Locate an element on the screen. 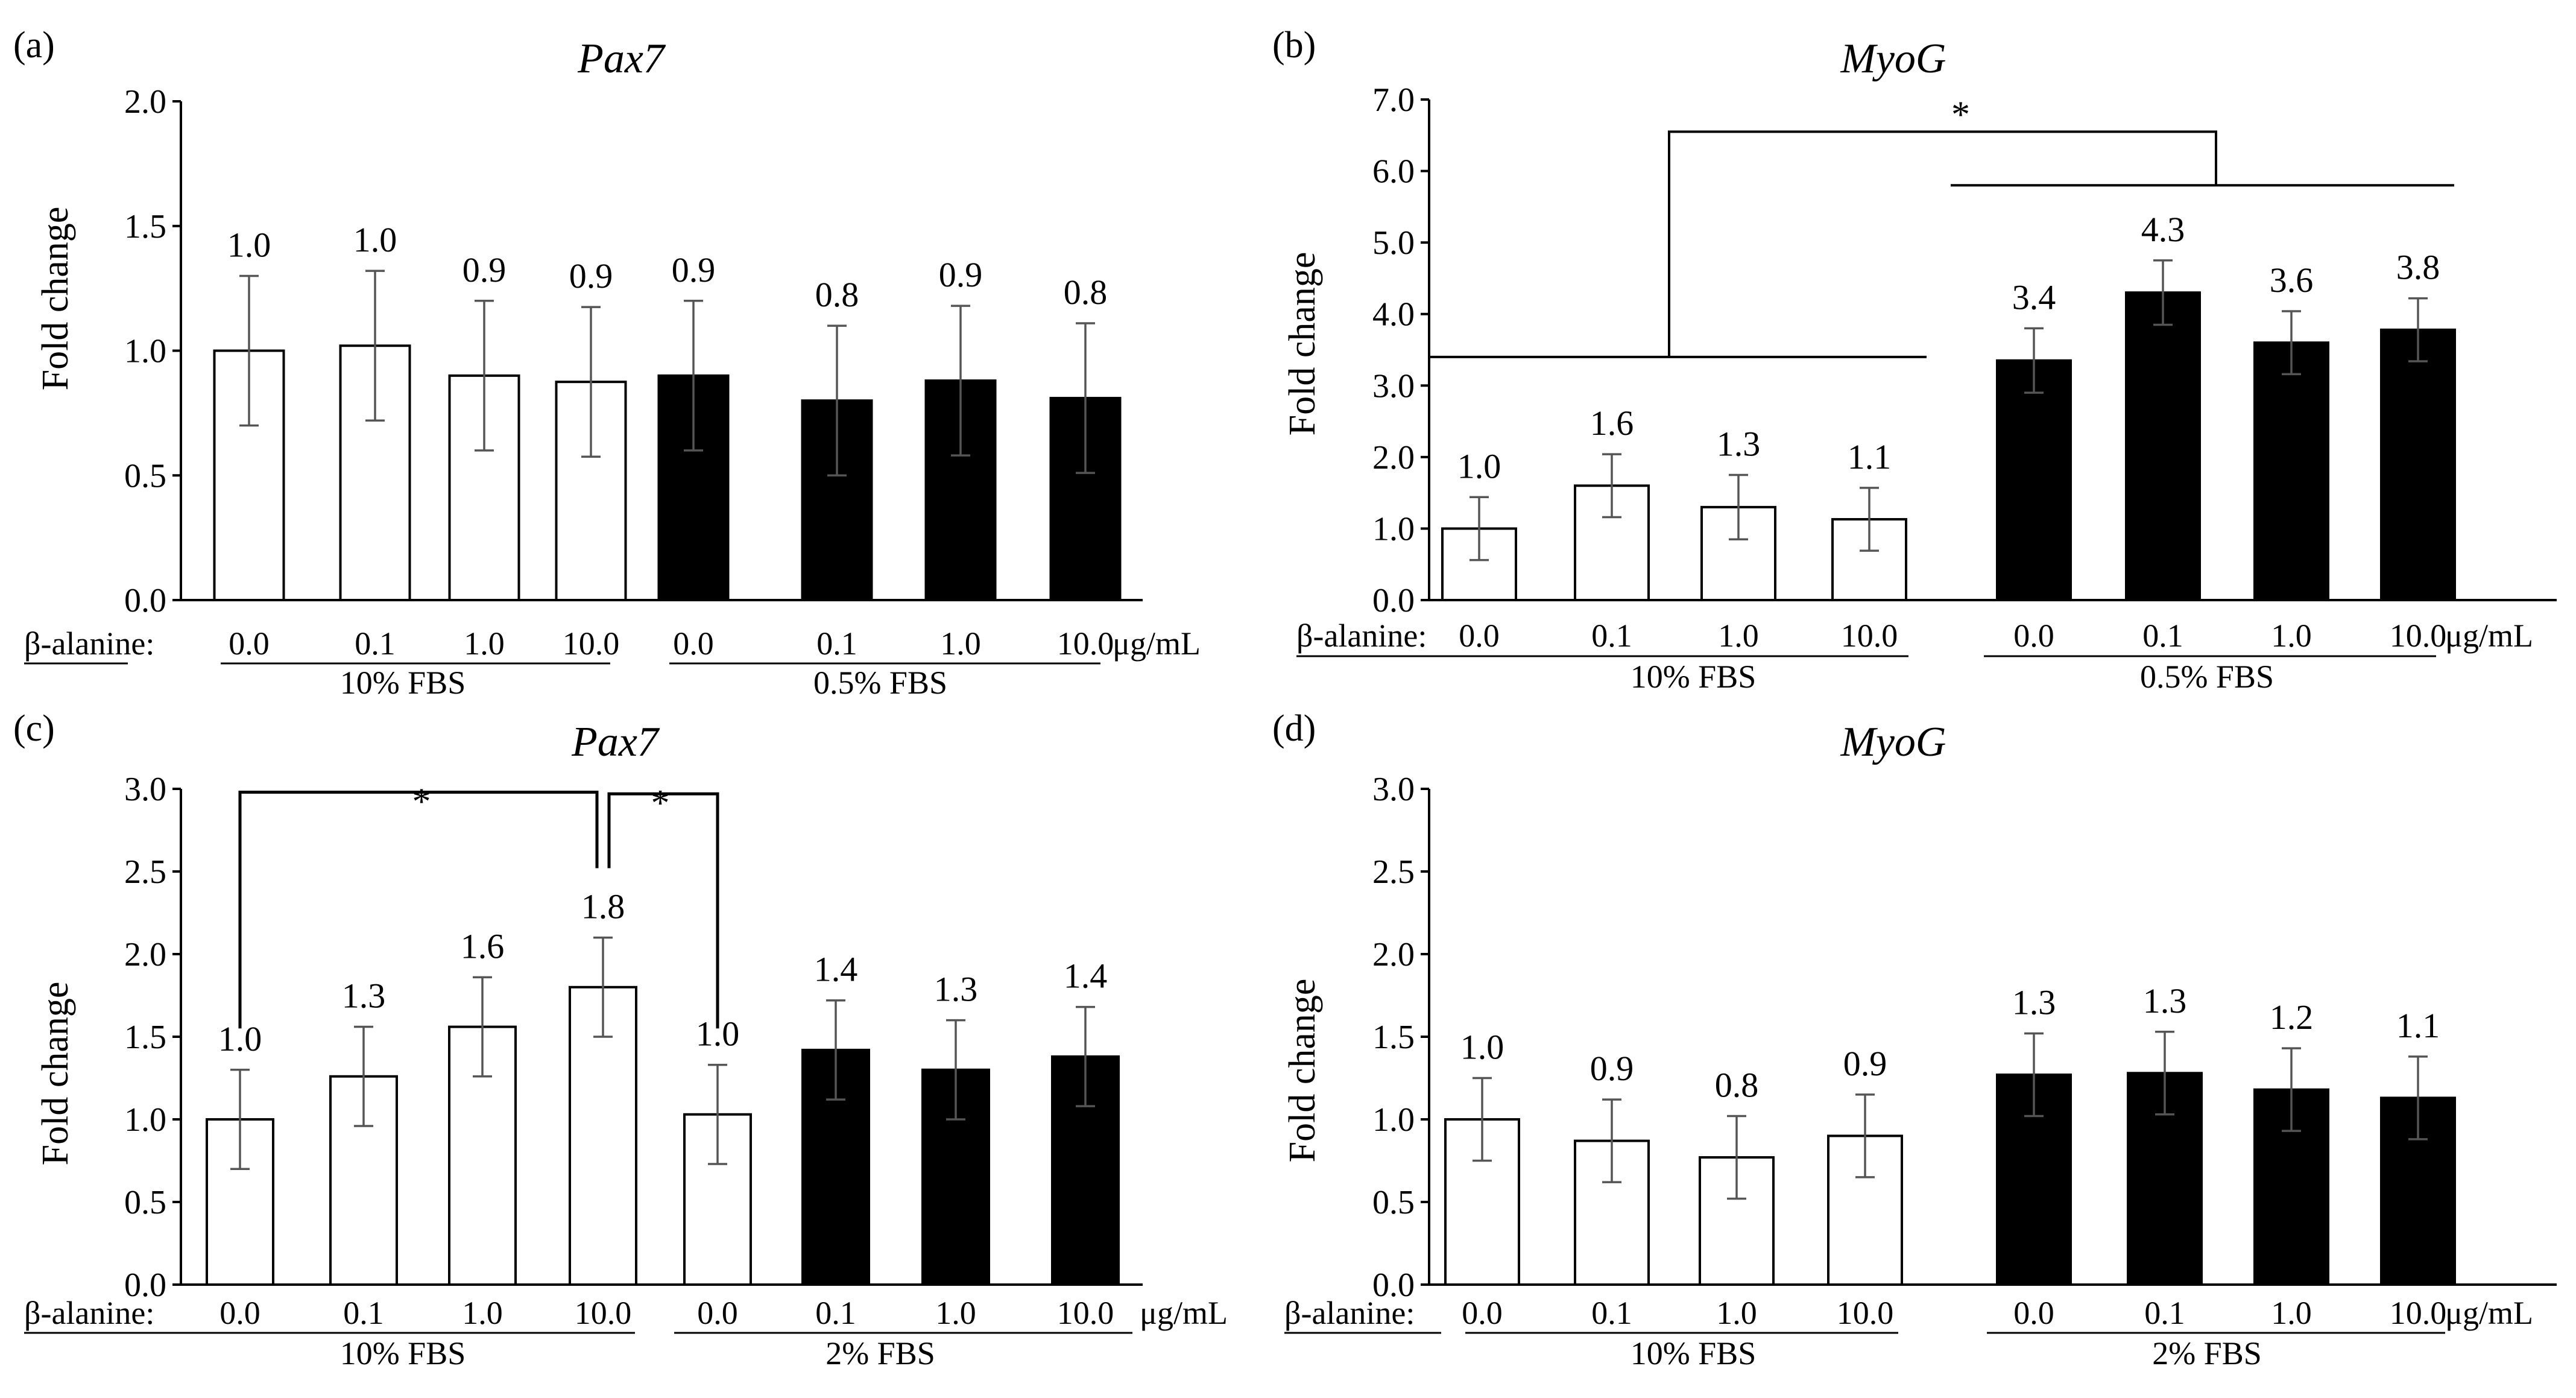 This screenshot has height=1398, width=2576. data-label-5: 1.4 is located at coordinates (836, 969).